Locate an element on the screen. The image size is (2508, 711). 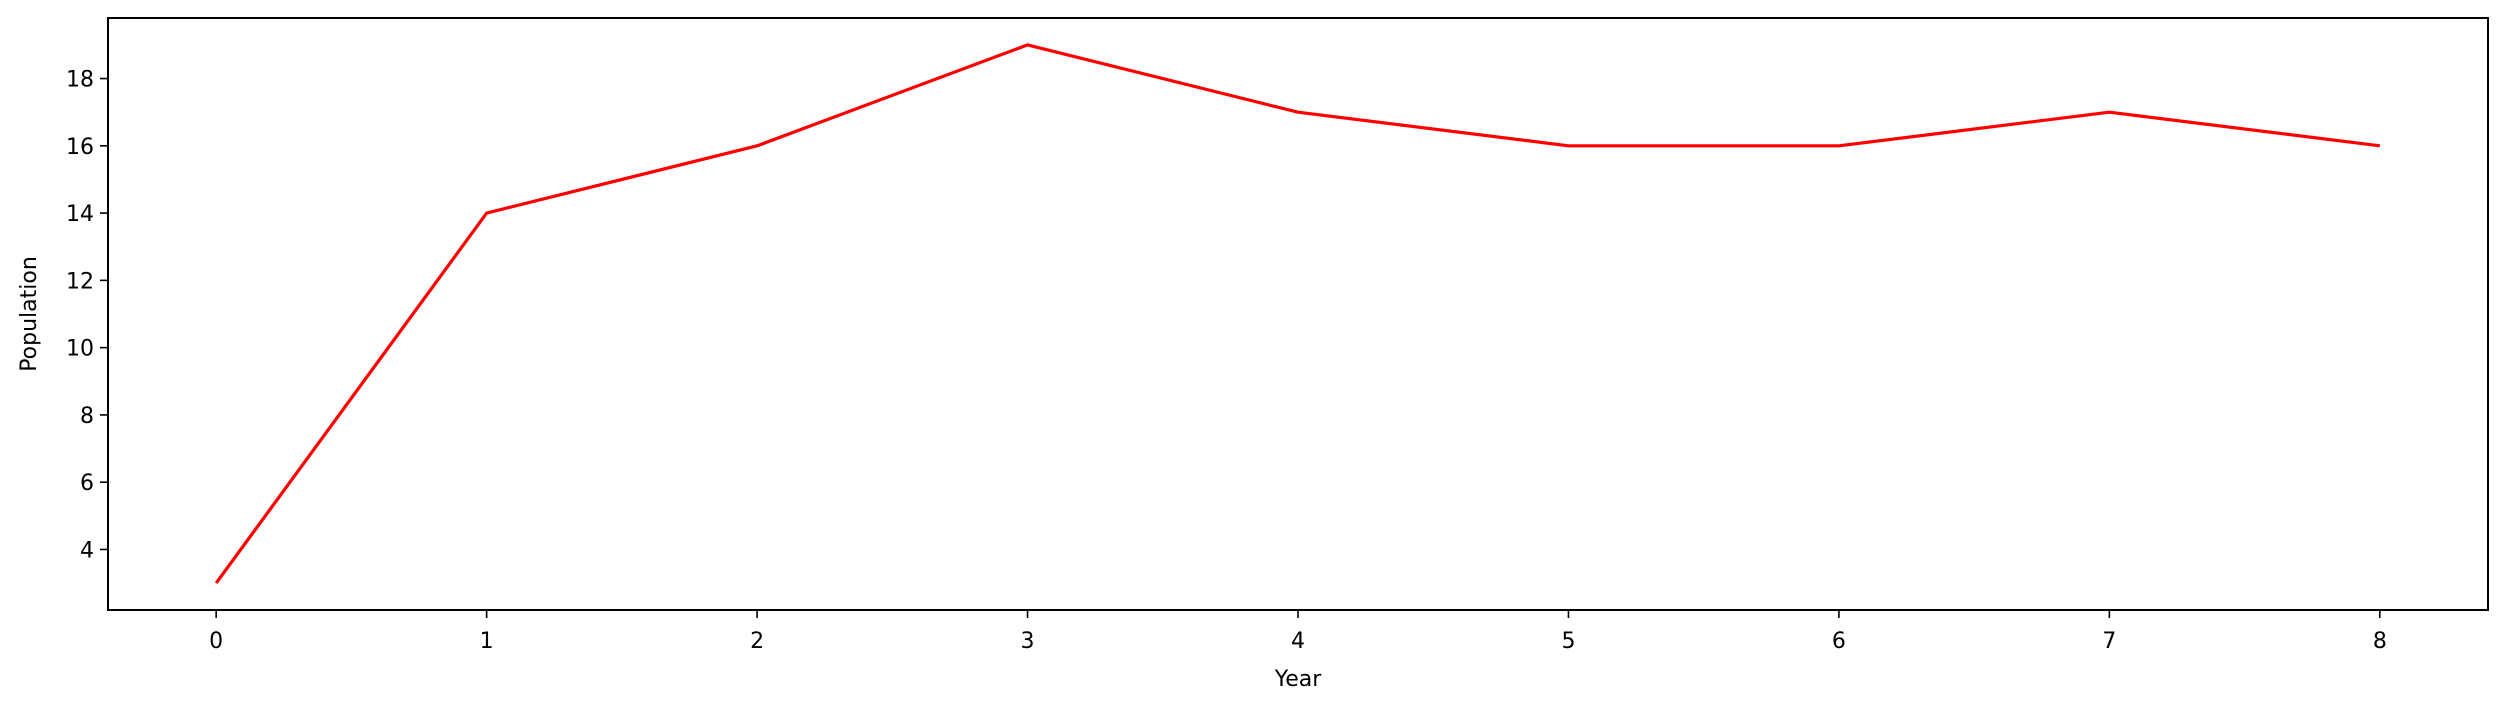
y-axis-label: Population is located at coordinates (29, 314).